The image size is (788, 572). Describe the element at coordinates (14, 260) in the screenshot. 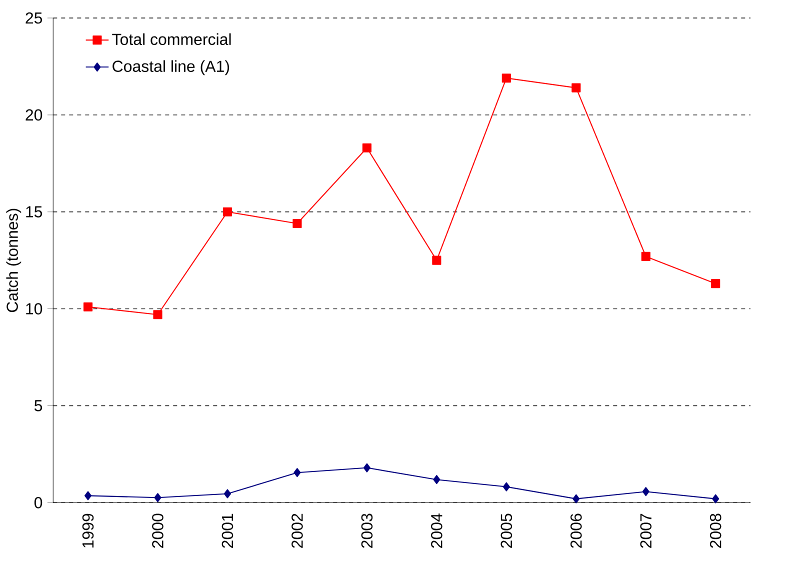

I see `y-axis-title: Catch (tonnes)` at that location.